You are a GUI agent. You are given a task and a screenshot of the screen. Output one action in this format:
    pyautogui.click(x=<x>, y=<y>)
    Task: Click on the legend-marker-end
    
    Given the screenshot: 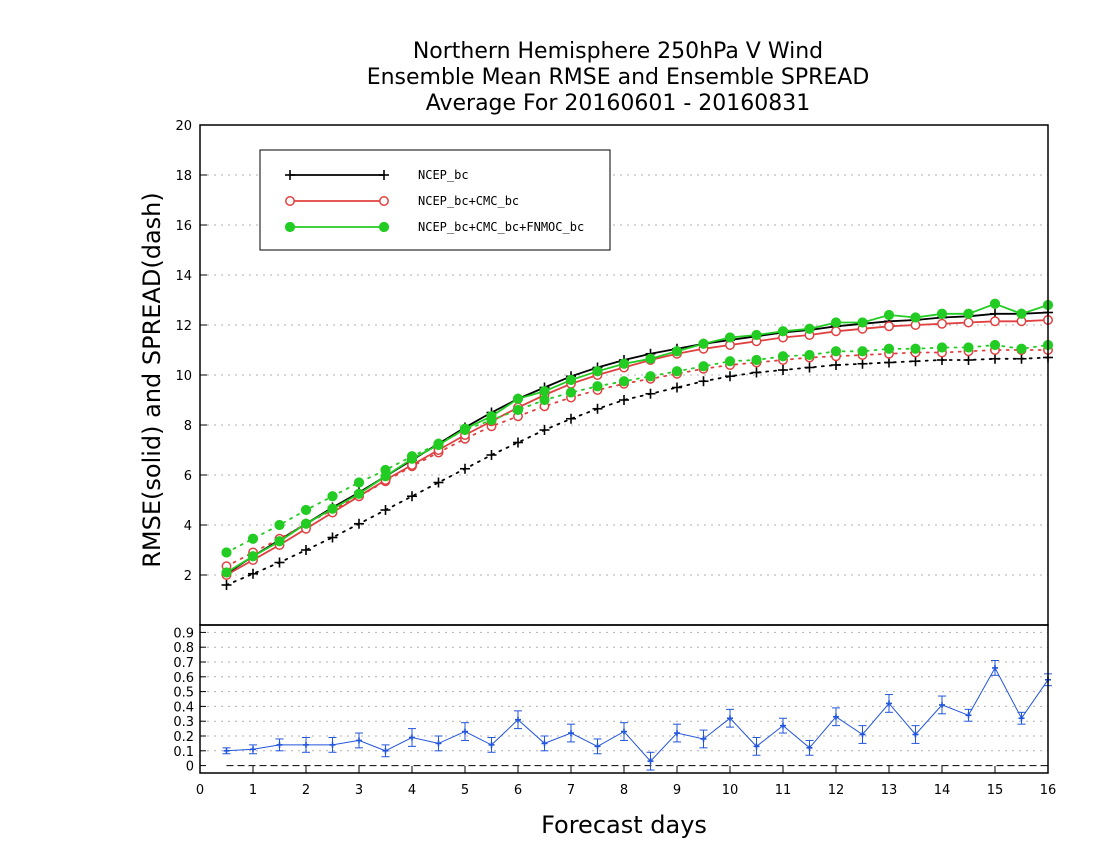 What is the action you would take?
    pyautogui.click(x=384, y=201)
    